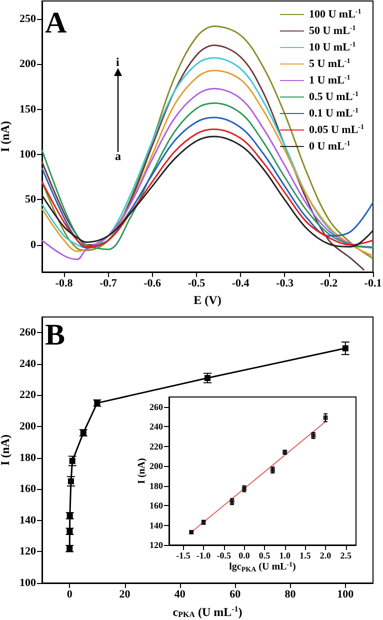 This screenshot has width=383, height=620. Describe the element at coordinates (373, 284) in the screenshot. I see `x-tick-label: -0.1` at that location.